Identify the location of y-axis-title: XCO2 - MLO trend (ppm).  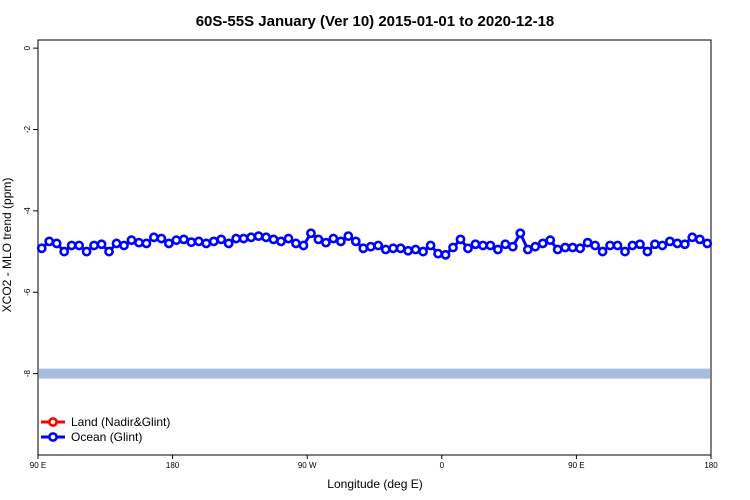
(7, 245).